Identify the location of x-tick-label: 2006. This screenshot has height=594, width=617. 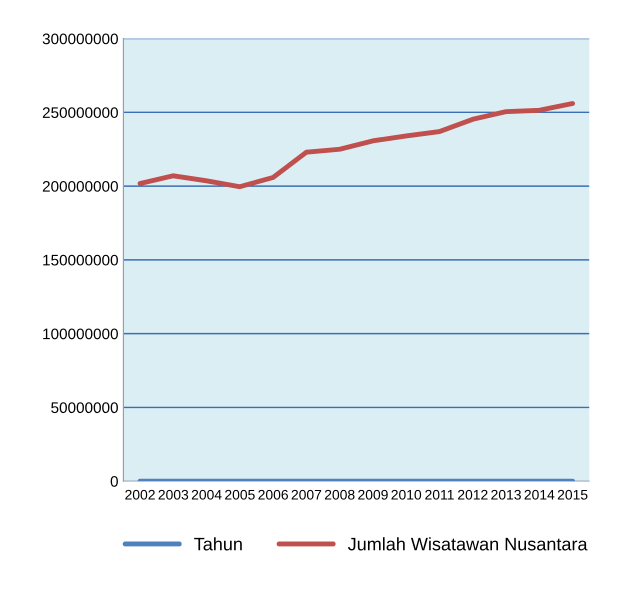
(273, 495).